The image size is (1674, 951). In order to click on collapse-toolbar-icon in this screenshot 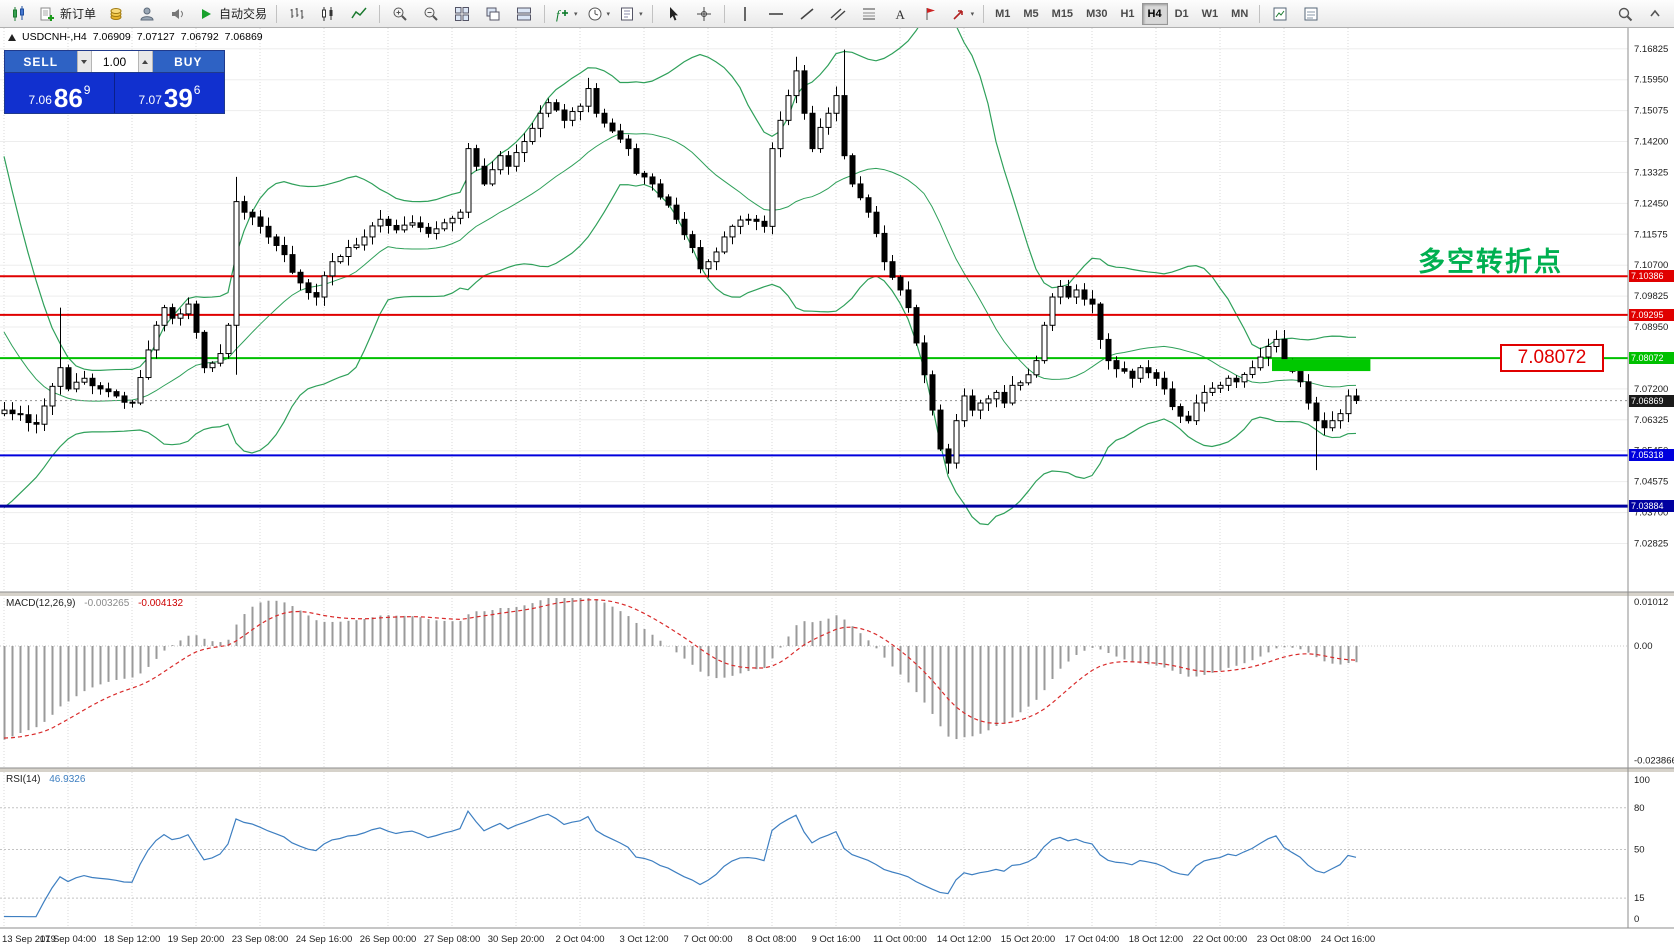, I will do `click(1655, 14)`.